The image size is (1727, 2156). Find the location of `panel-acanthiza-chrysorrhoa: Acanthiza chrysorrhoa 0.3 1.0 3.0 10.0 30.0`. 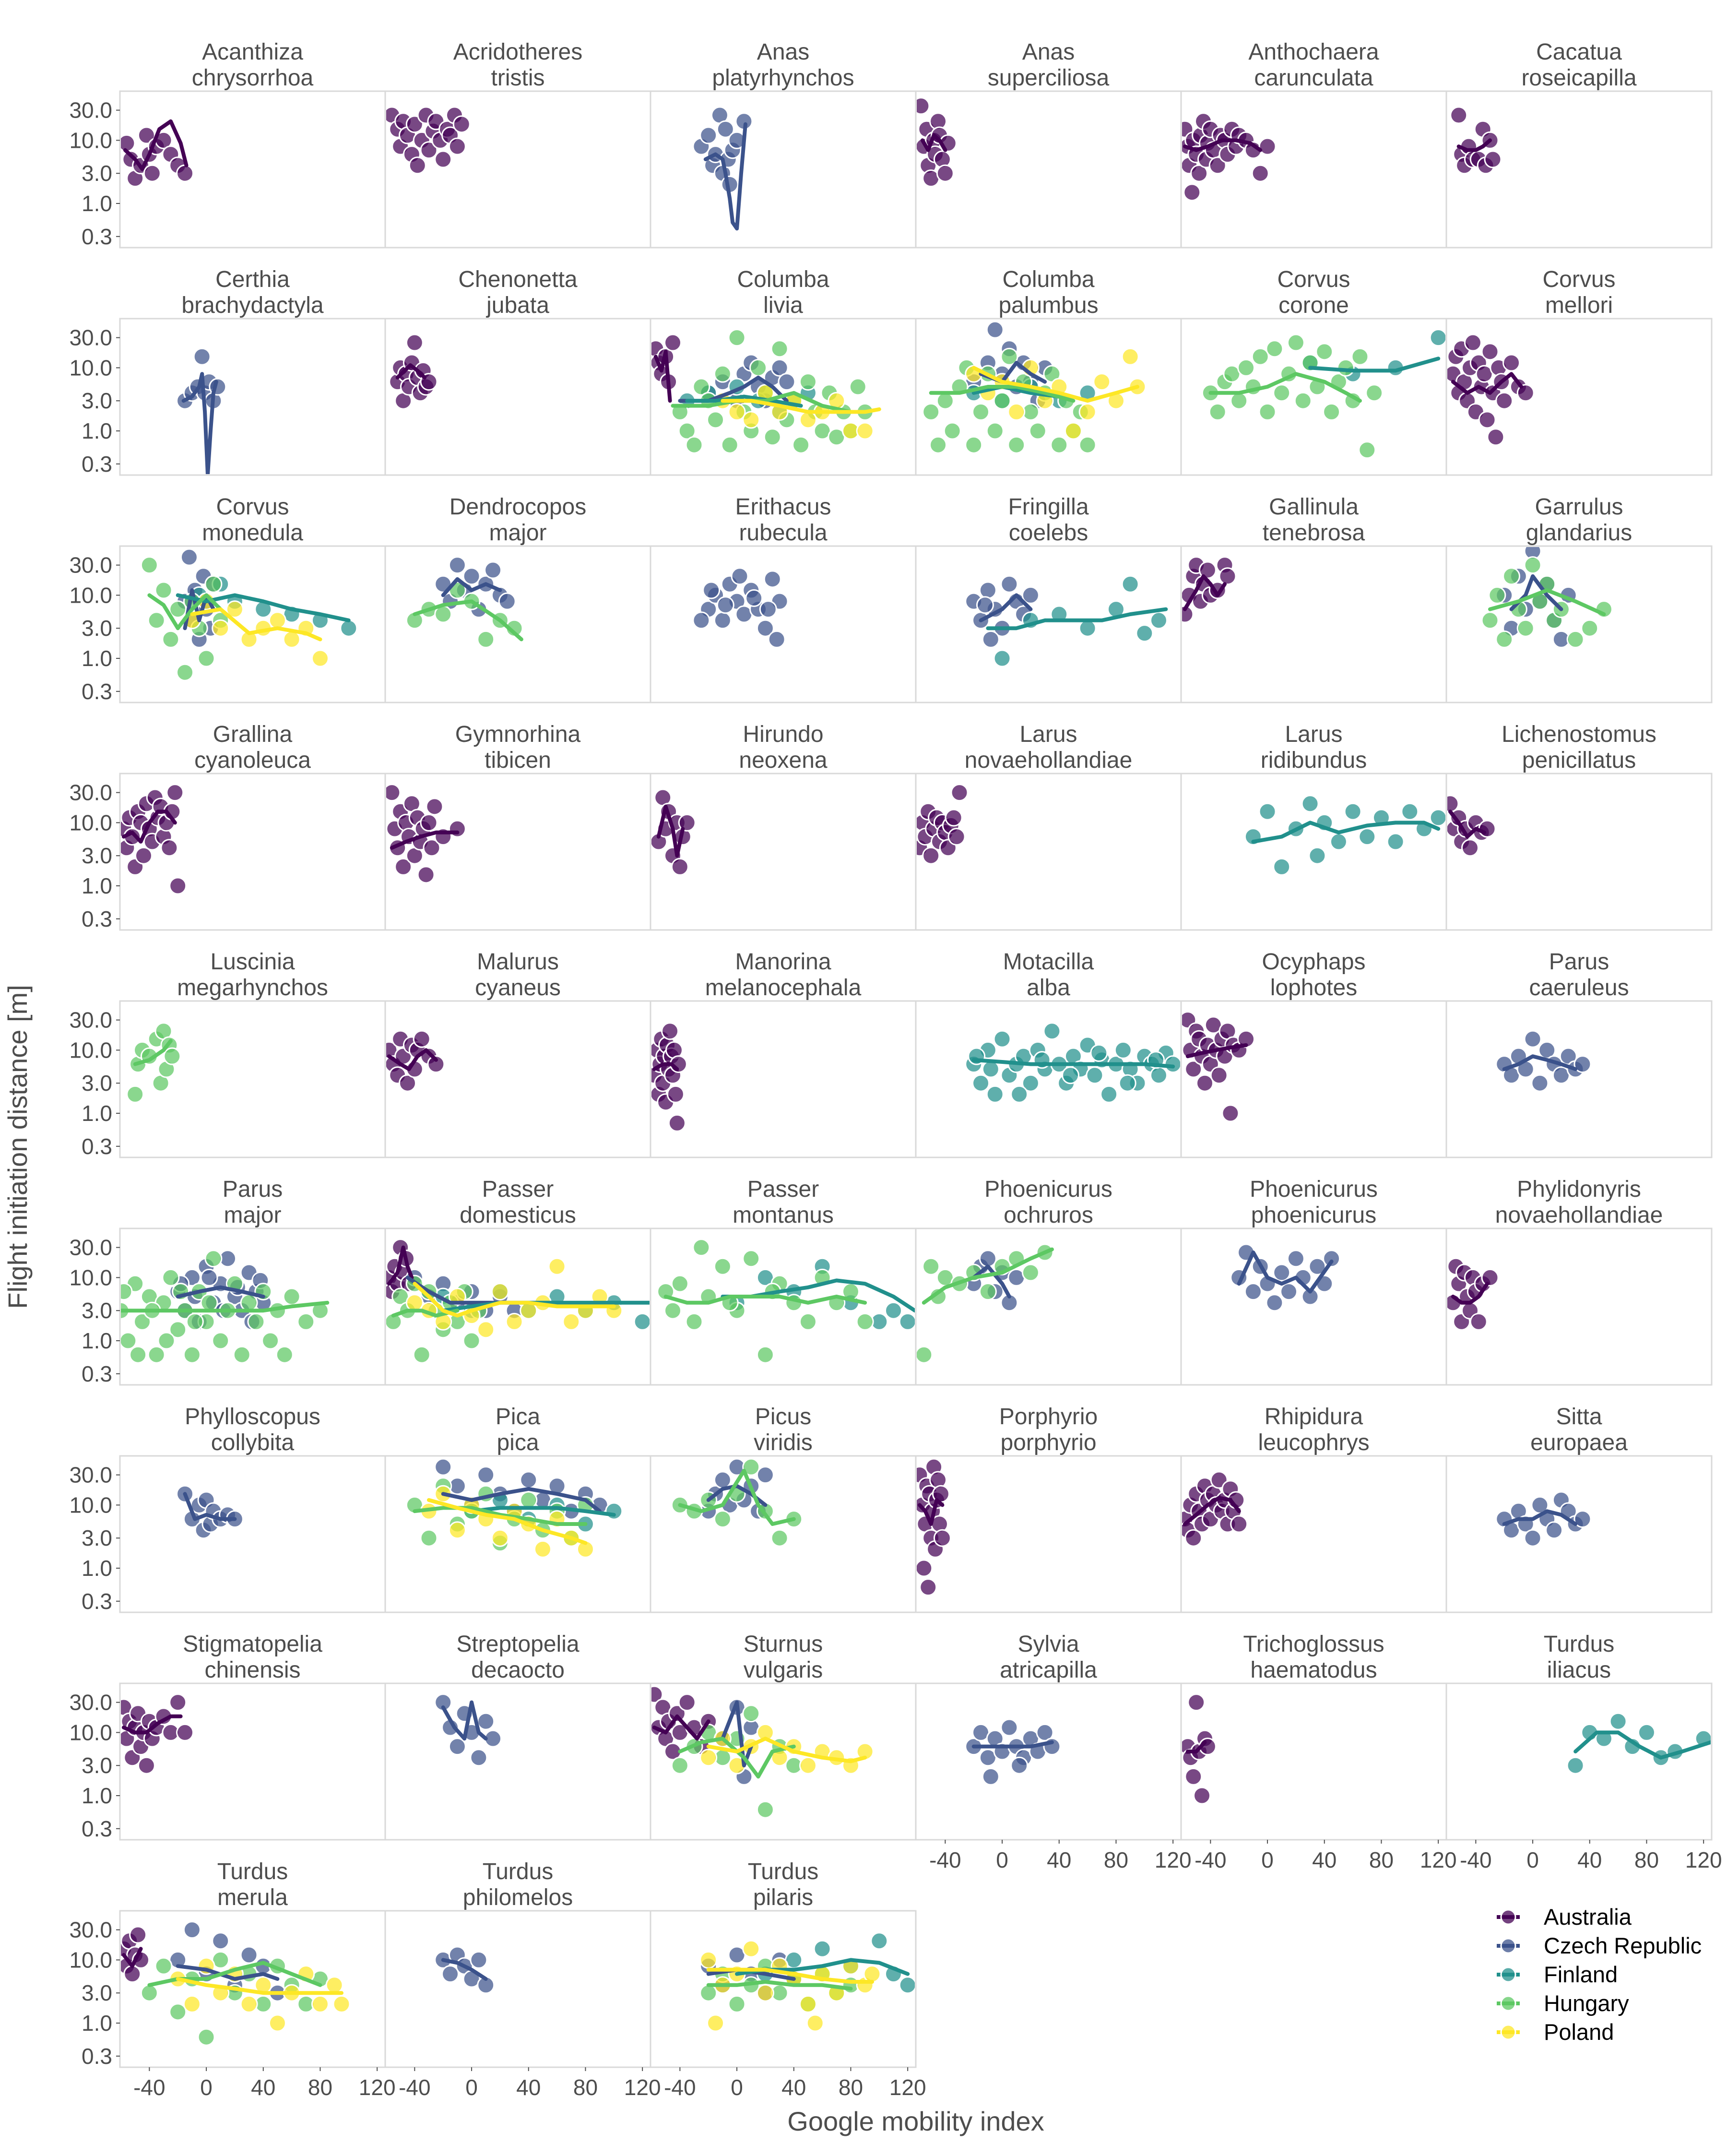

panel-acanthiza-chrysorrhoa: Acanthiza chrysorrhoa 0.3 1.0 3.0 10.0 30.0 is located at coordinates (228, 144).